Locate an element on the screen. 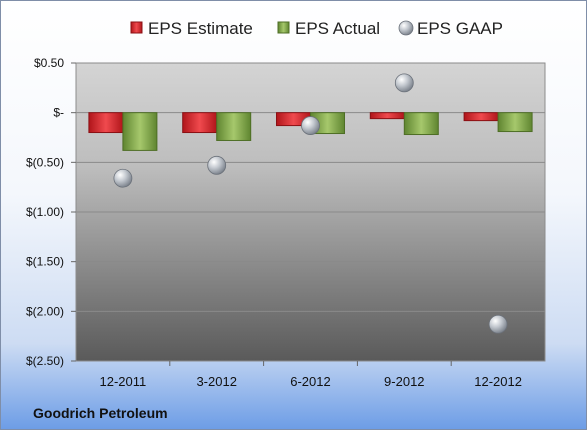 This screenshot has width=587, height=430. x-tick-label: 6-2012 is located at coordinates (310, 381).